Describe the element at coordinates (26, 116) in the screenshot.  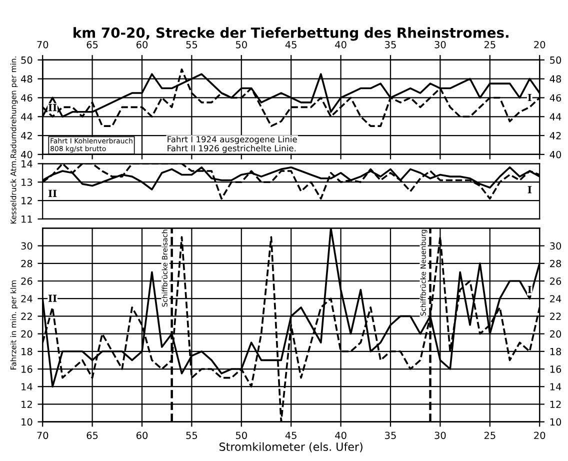
I see `y-tick-label: 44` at that location.